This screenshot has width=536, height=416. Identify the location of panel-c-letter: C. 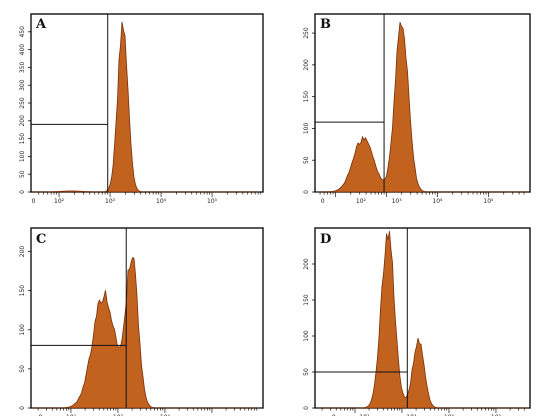
(41, 239).